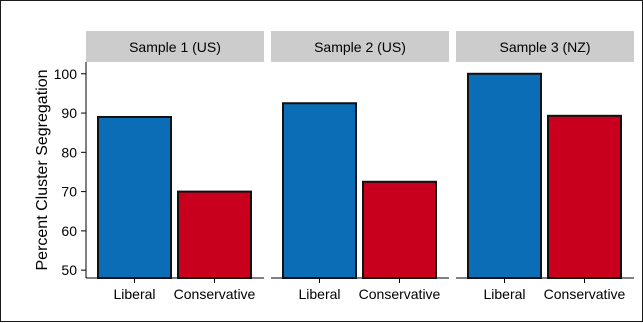  Describe the element at coordinates (69, 270) in the screenshot. I see `y-tick-label: 50` at that location.